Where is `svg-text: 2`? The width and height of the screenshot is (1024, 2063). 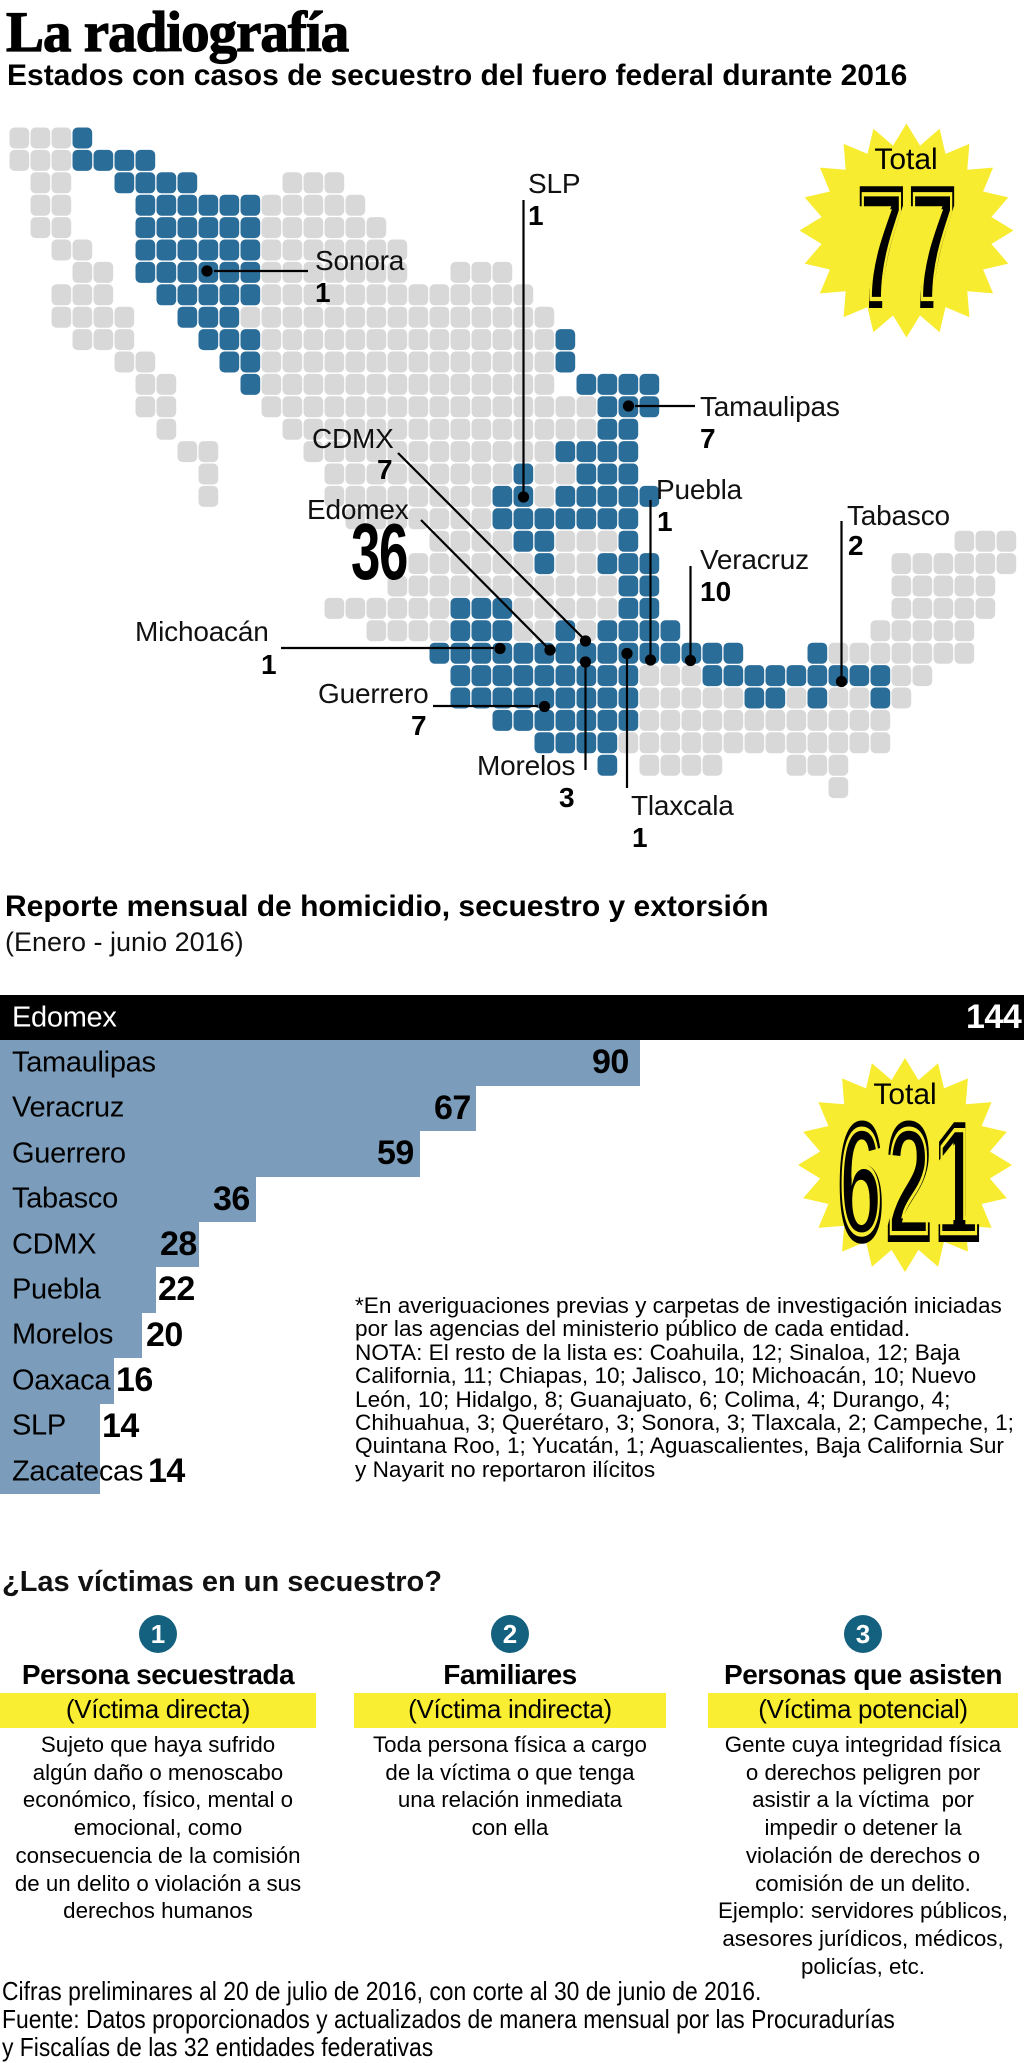 svg-text: 2 is located at coordinates (909, 1182).